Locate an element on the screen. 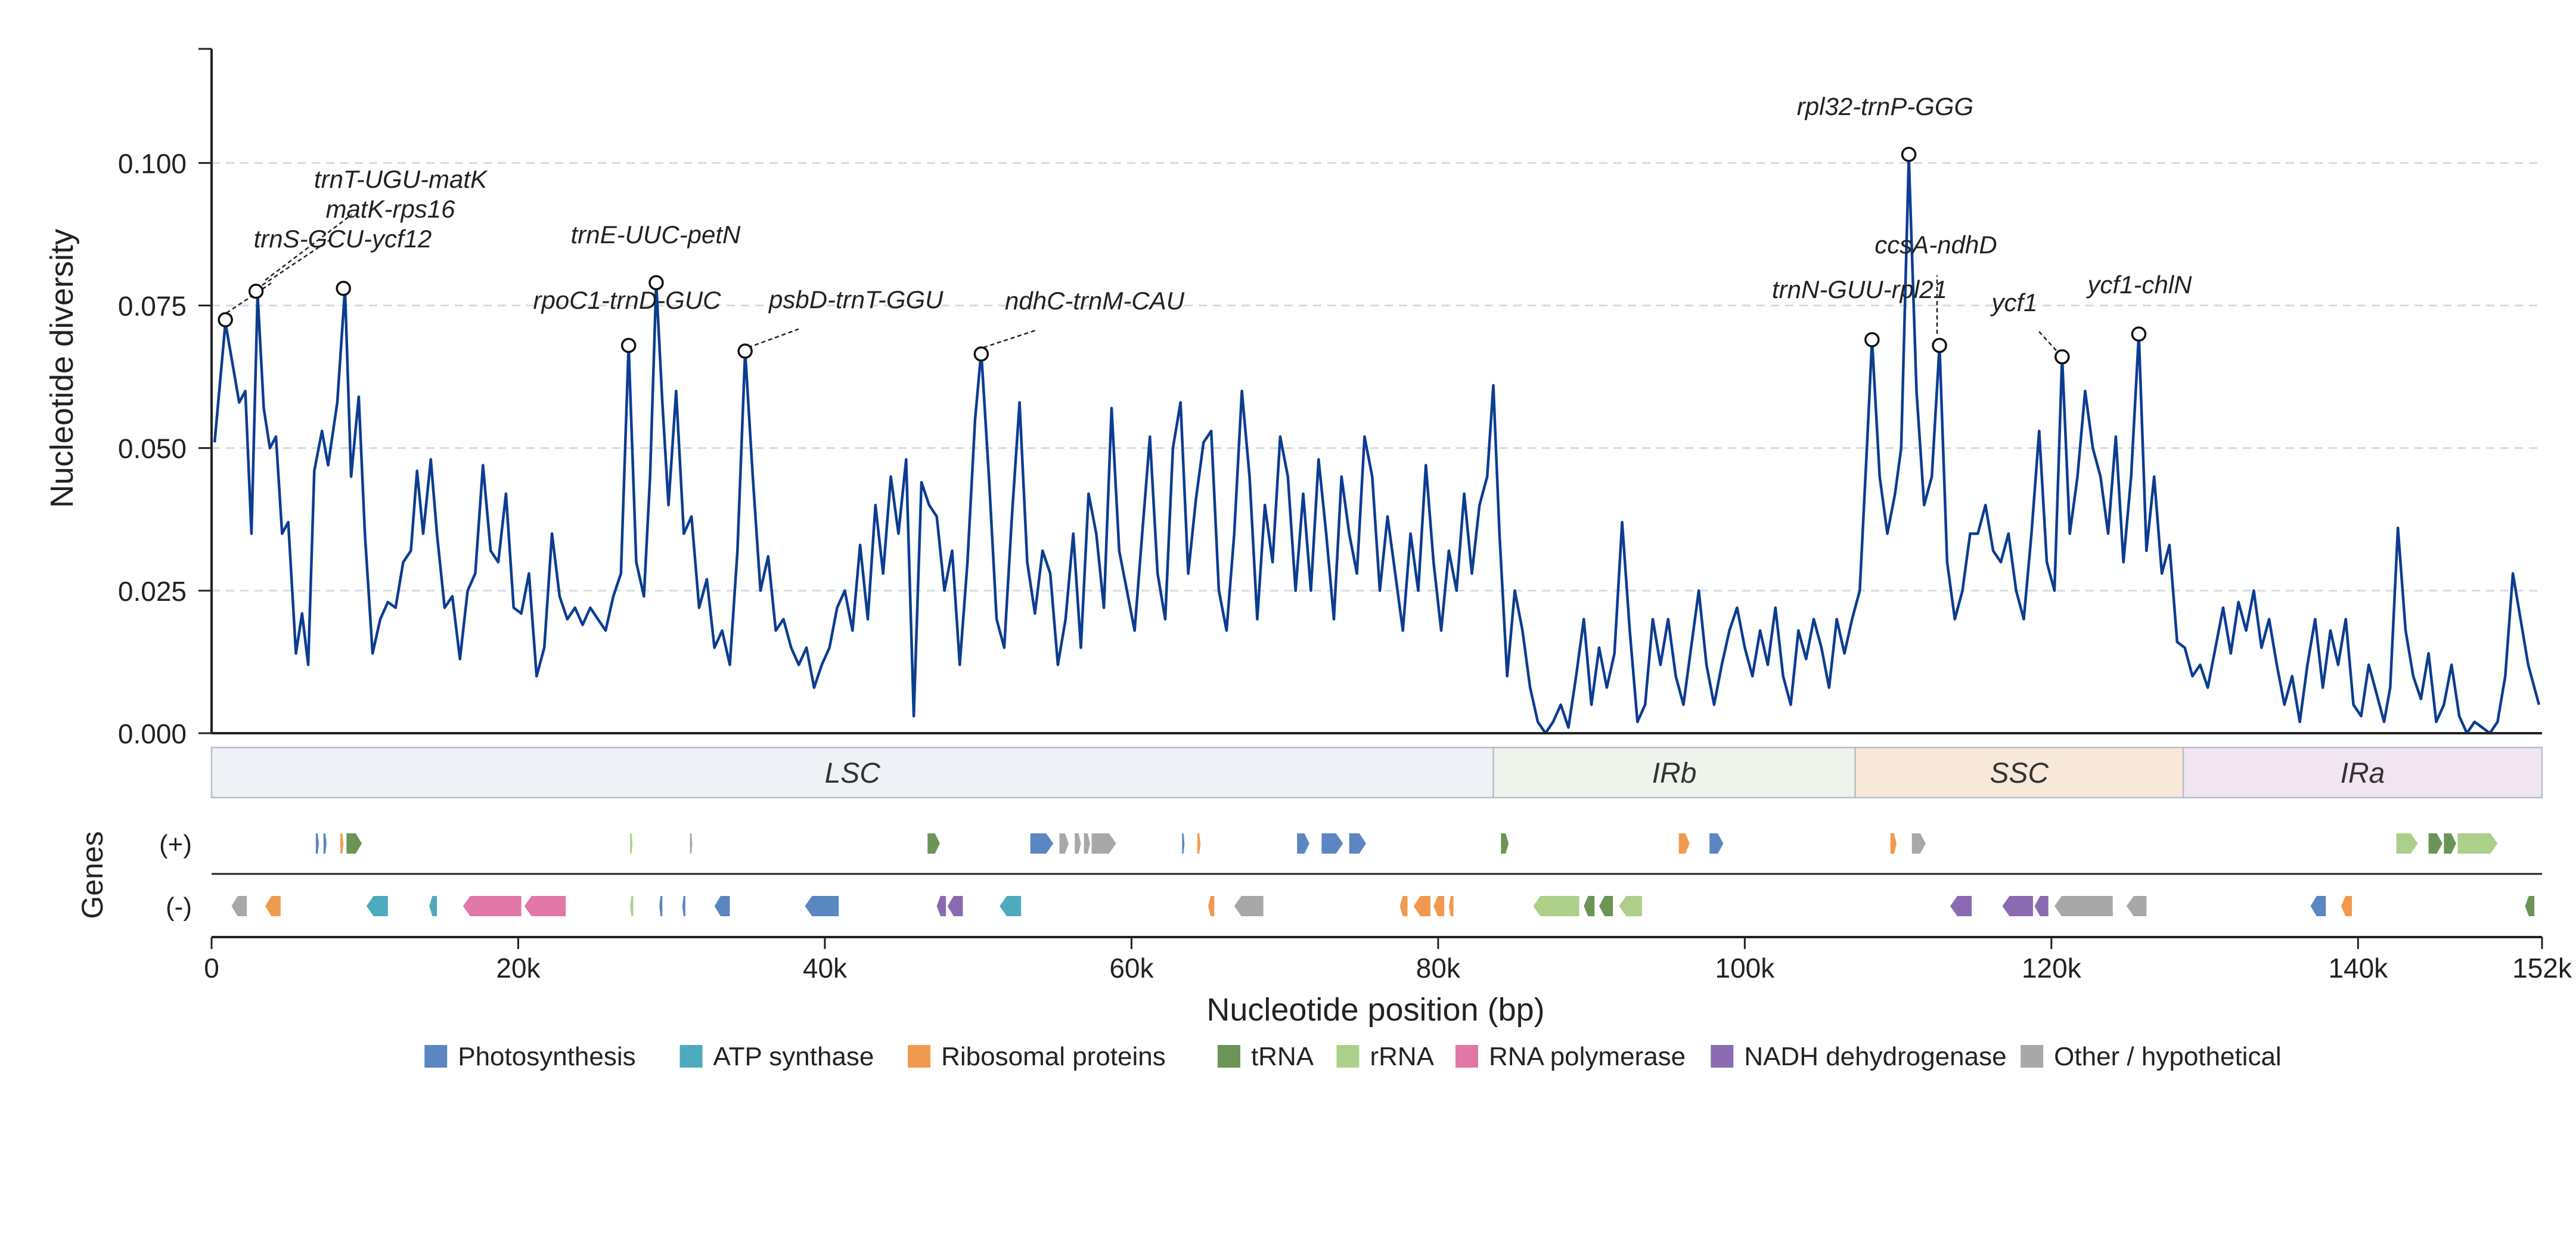  x-tick-label-0: 0 is located at coordinates (211, 968).